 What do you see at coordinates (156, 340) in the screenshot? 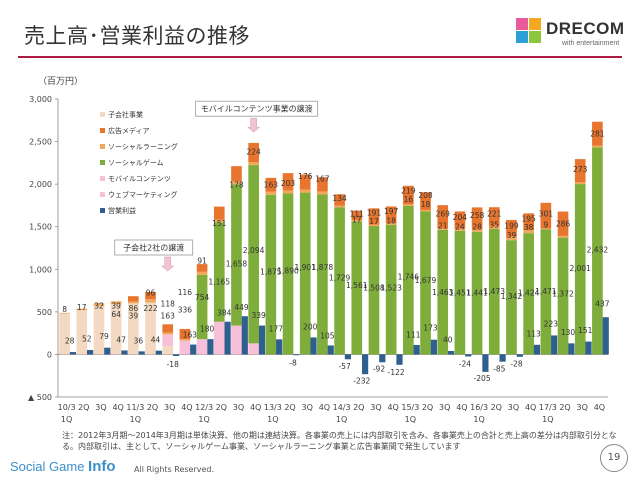
I see `profit-label: 44` at bounding box center [156, 340].